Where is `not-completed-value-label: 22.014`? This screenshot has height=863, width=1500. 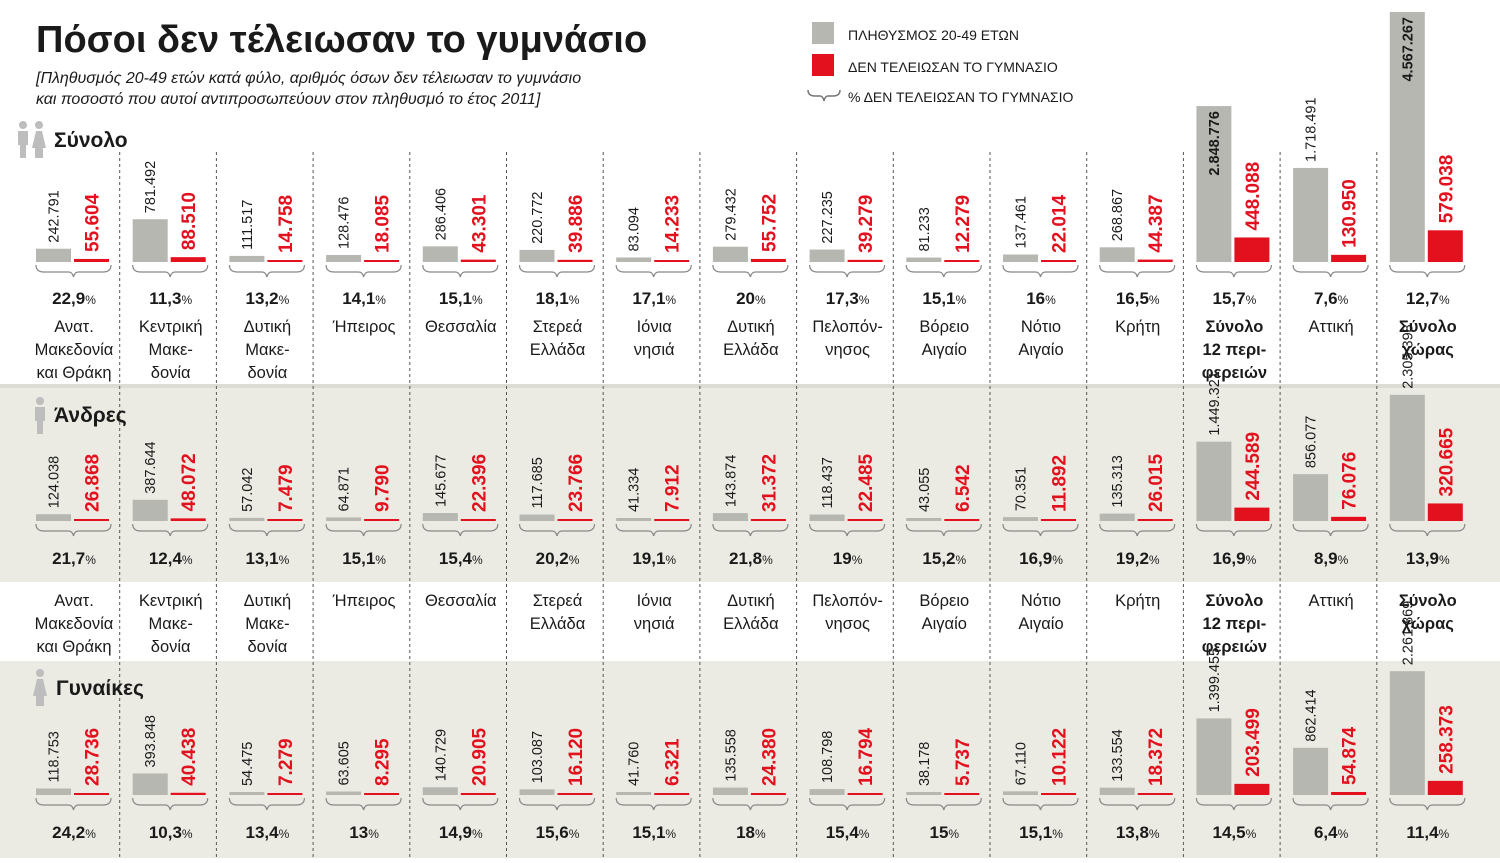
not-completed-value-label: 22.014 is located at coordinates (1060, 223).